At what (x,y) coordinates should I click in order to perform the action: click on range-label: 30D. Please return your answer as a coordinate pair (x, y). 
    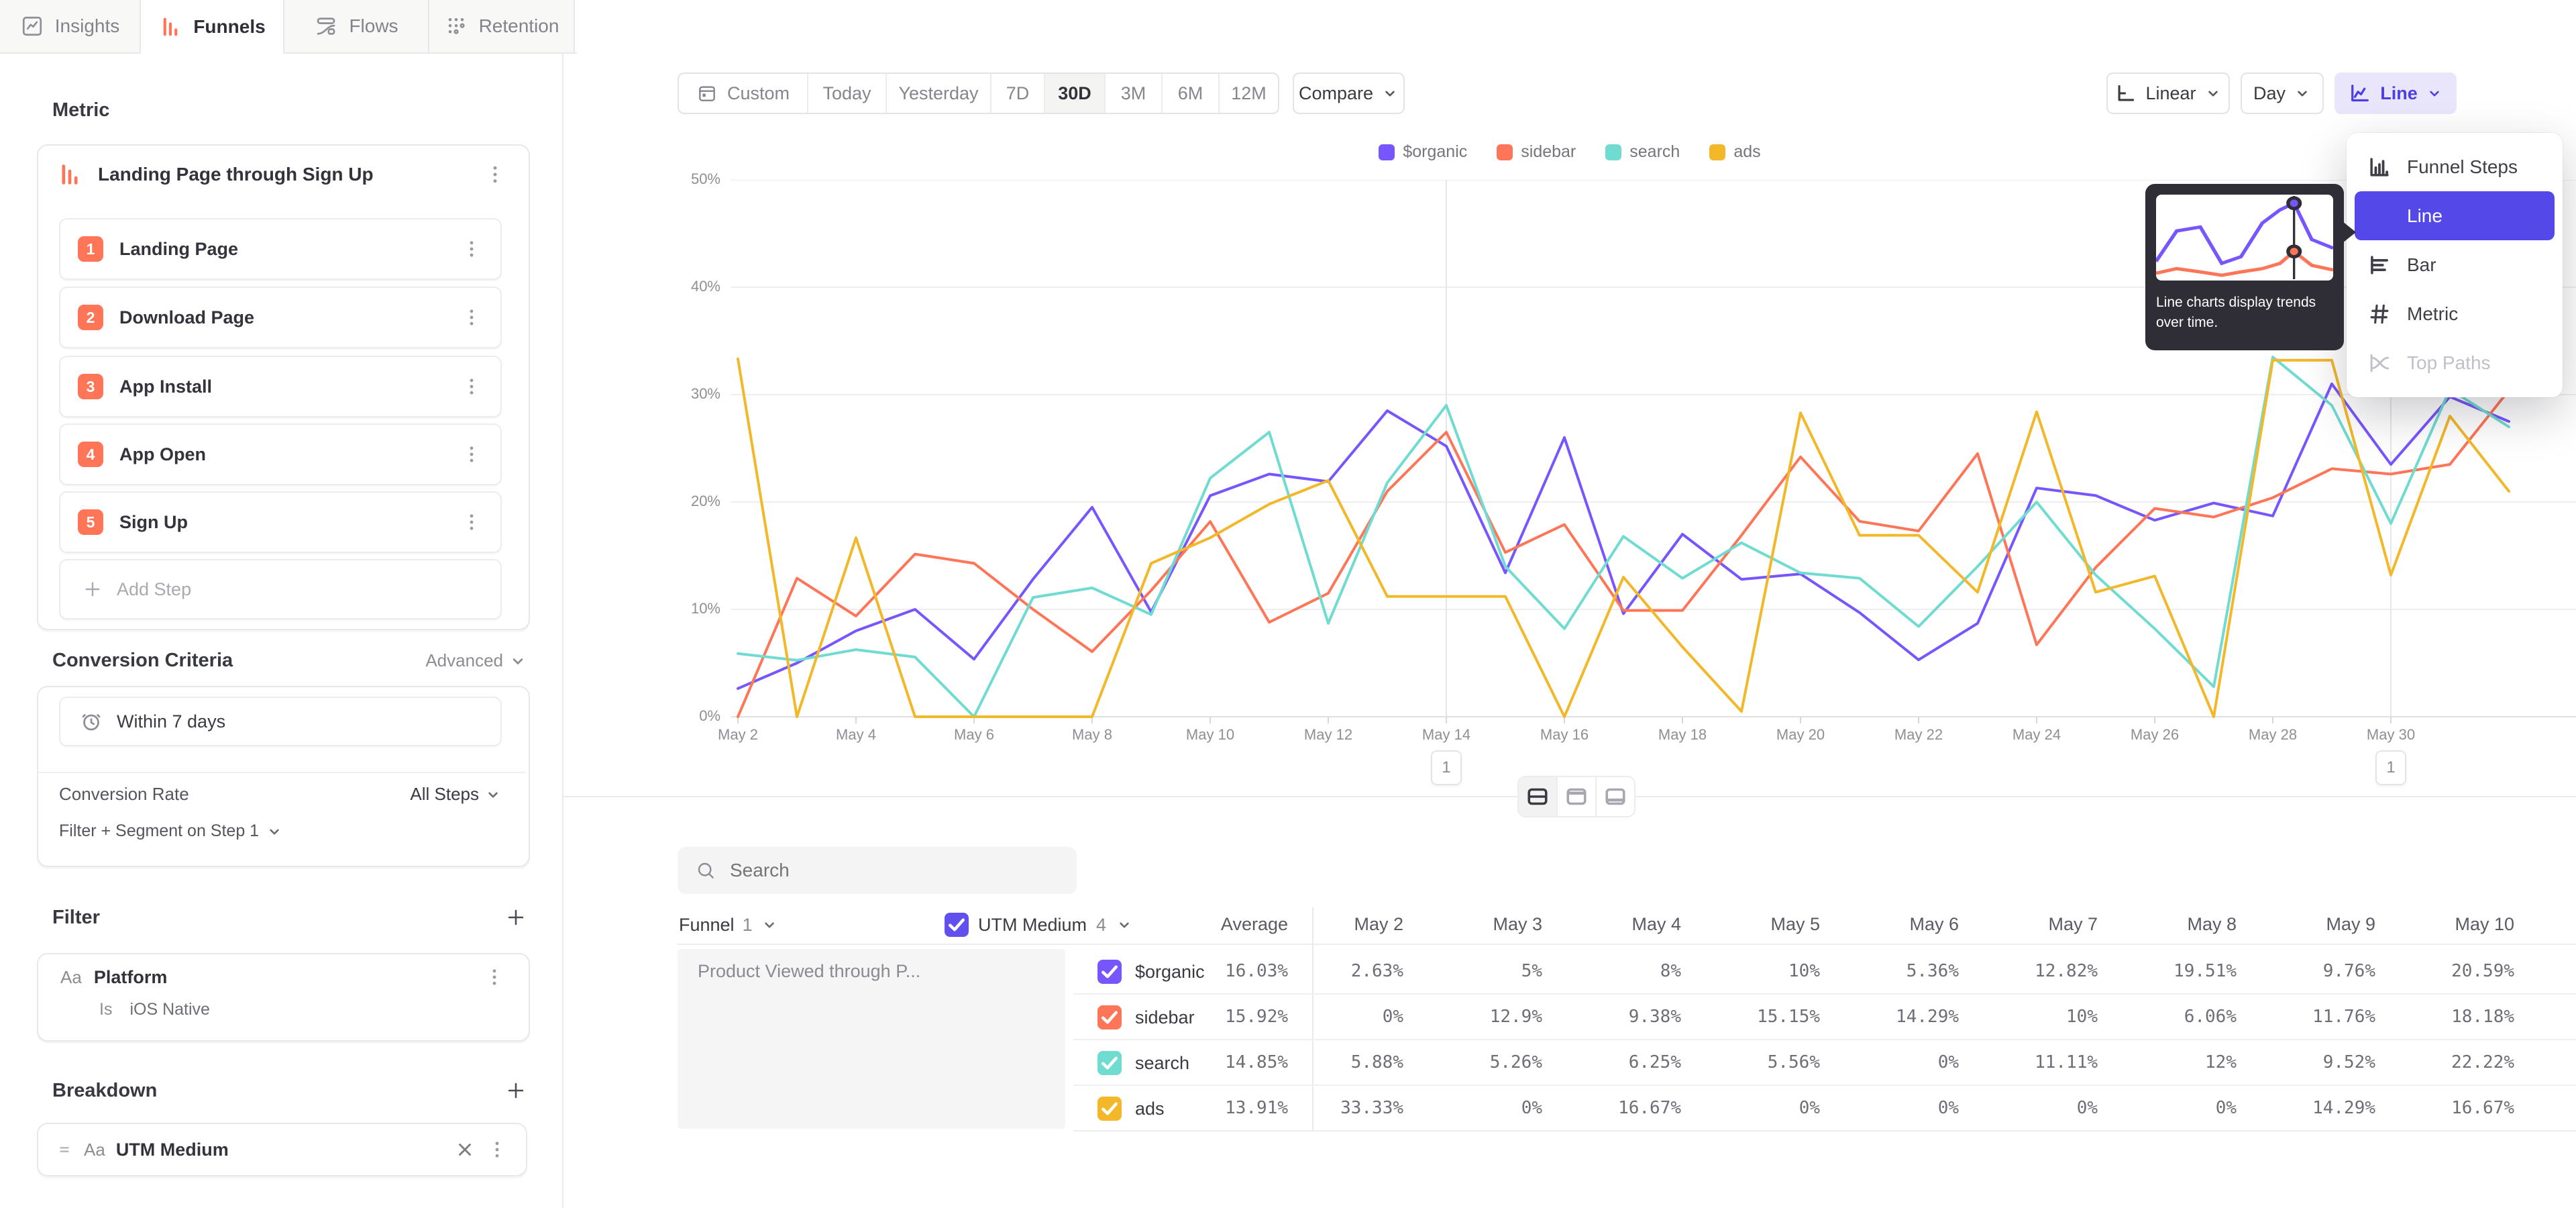
    Looking at the image, I should click on (1074, 93).